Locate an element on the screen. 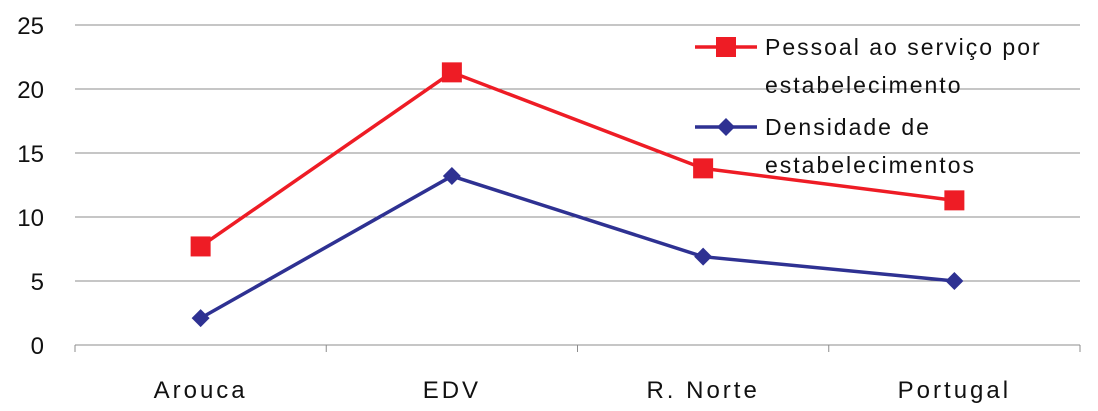 This screenshot has width=1098, height=411. x-tick-label: Portugal is located at coordinates (954, 390).